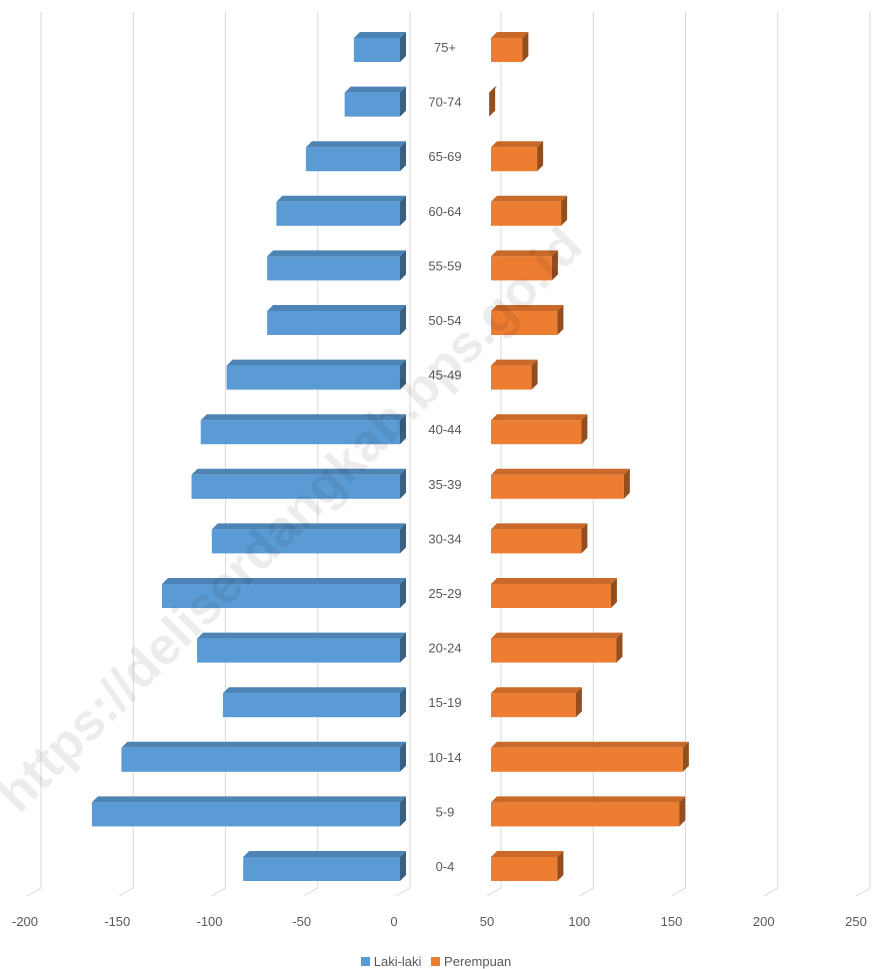 This screenshot has height=969, width=872. I want to click on category-label-20-24: 20-24, so click(444, 648).